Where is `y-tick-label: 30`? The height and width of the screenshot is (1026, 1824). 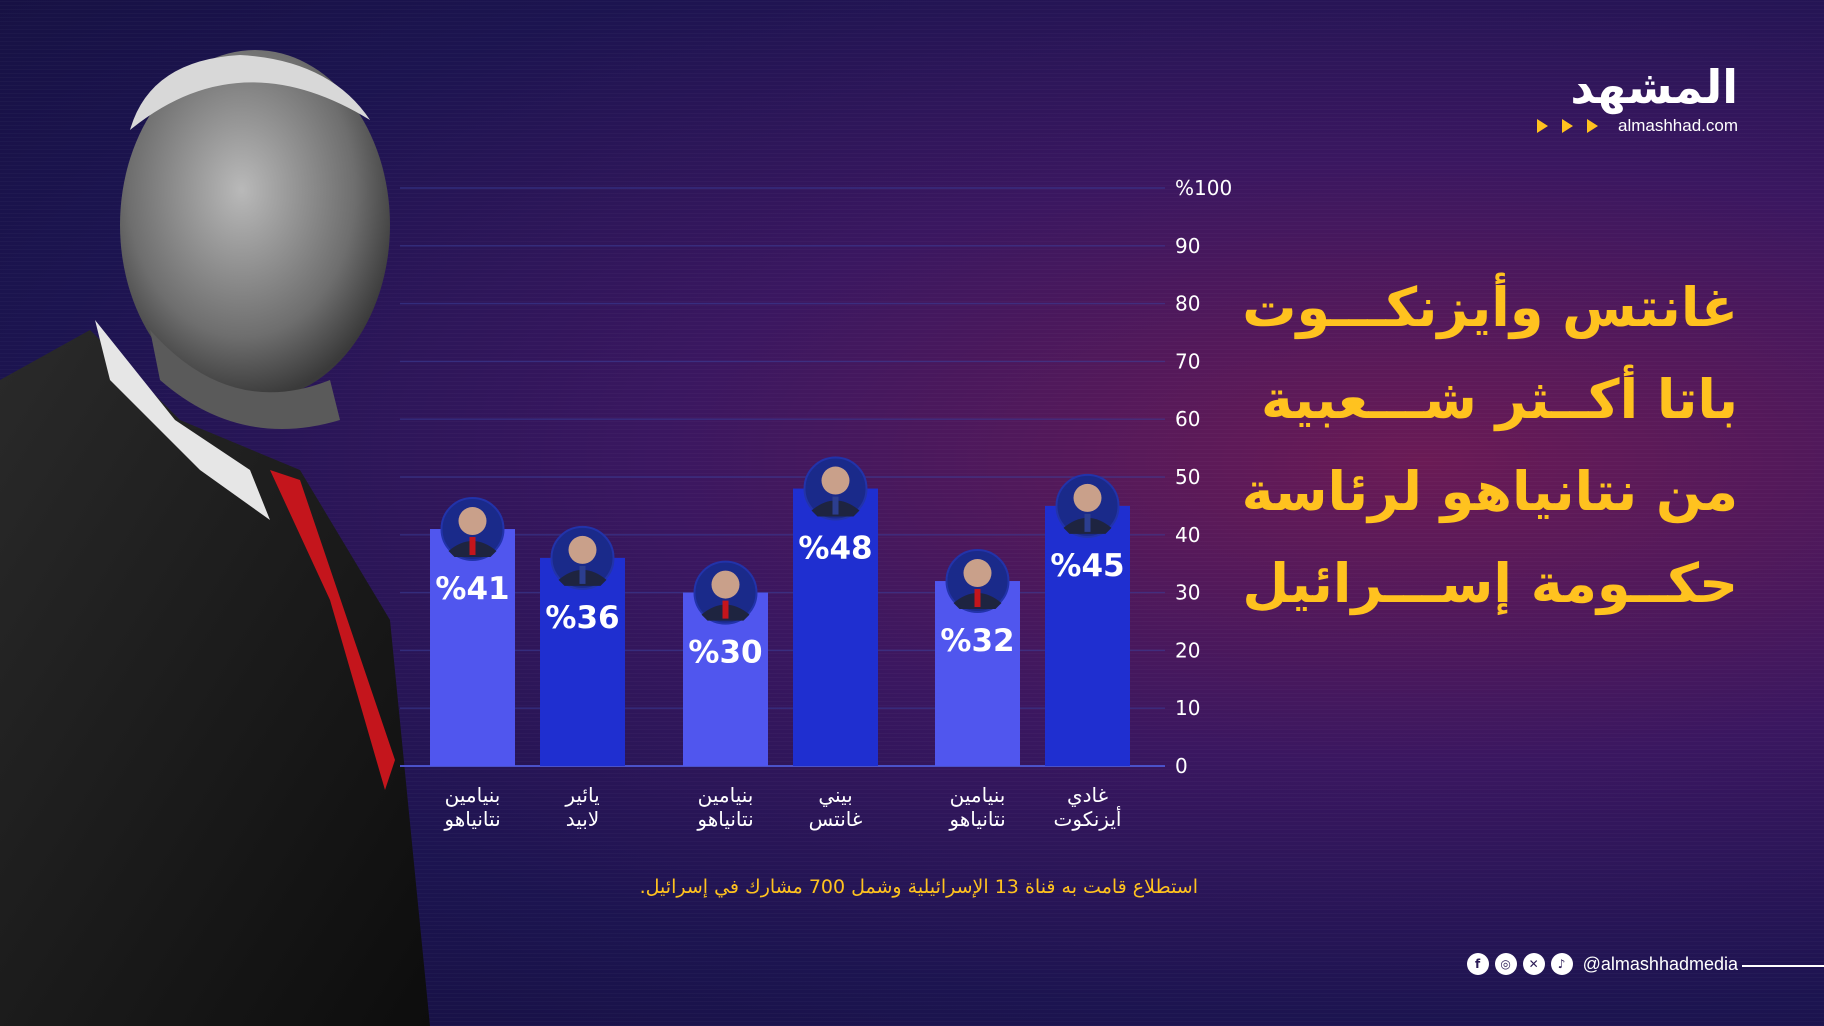
y-tick-label: 30 is located at coordinates (1187, 593).